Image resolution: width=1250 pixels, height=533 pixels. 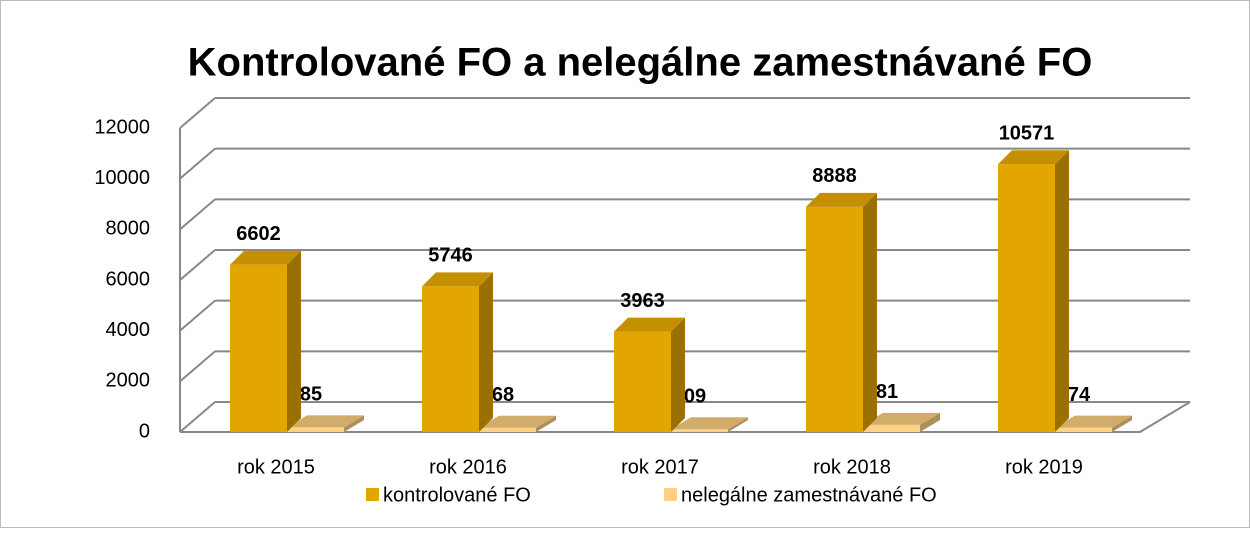 I want to click on y-tick-label: 12000, so click(x=122, y=127).